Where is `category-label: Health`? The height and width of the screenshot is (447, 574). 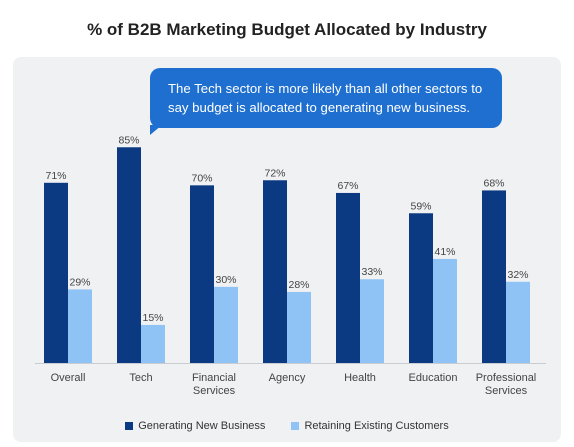 category-label: Health is located at coordinates (360, 378).